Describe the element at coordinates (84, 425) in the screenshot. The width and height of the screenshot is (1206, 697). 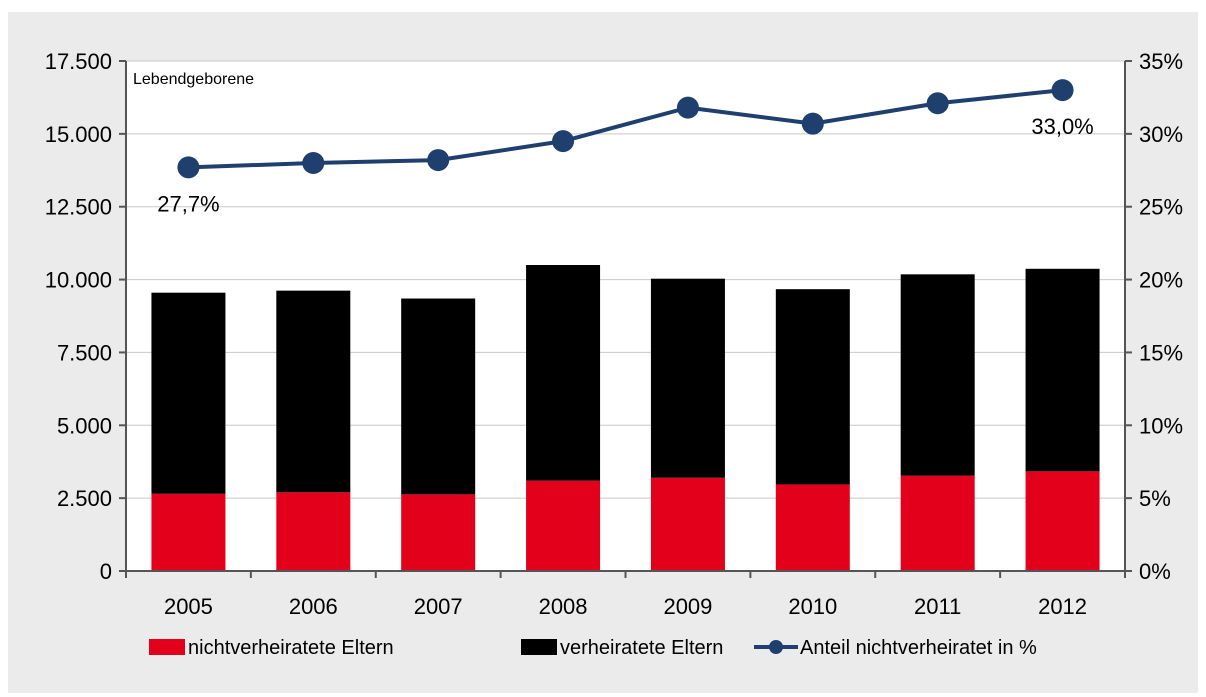
I see `left-axis-tick-label: 5.000` at that location.